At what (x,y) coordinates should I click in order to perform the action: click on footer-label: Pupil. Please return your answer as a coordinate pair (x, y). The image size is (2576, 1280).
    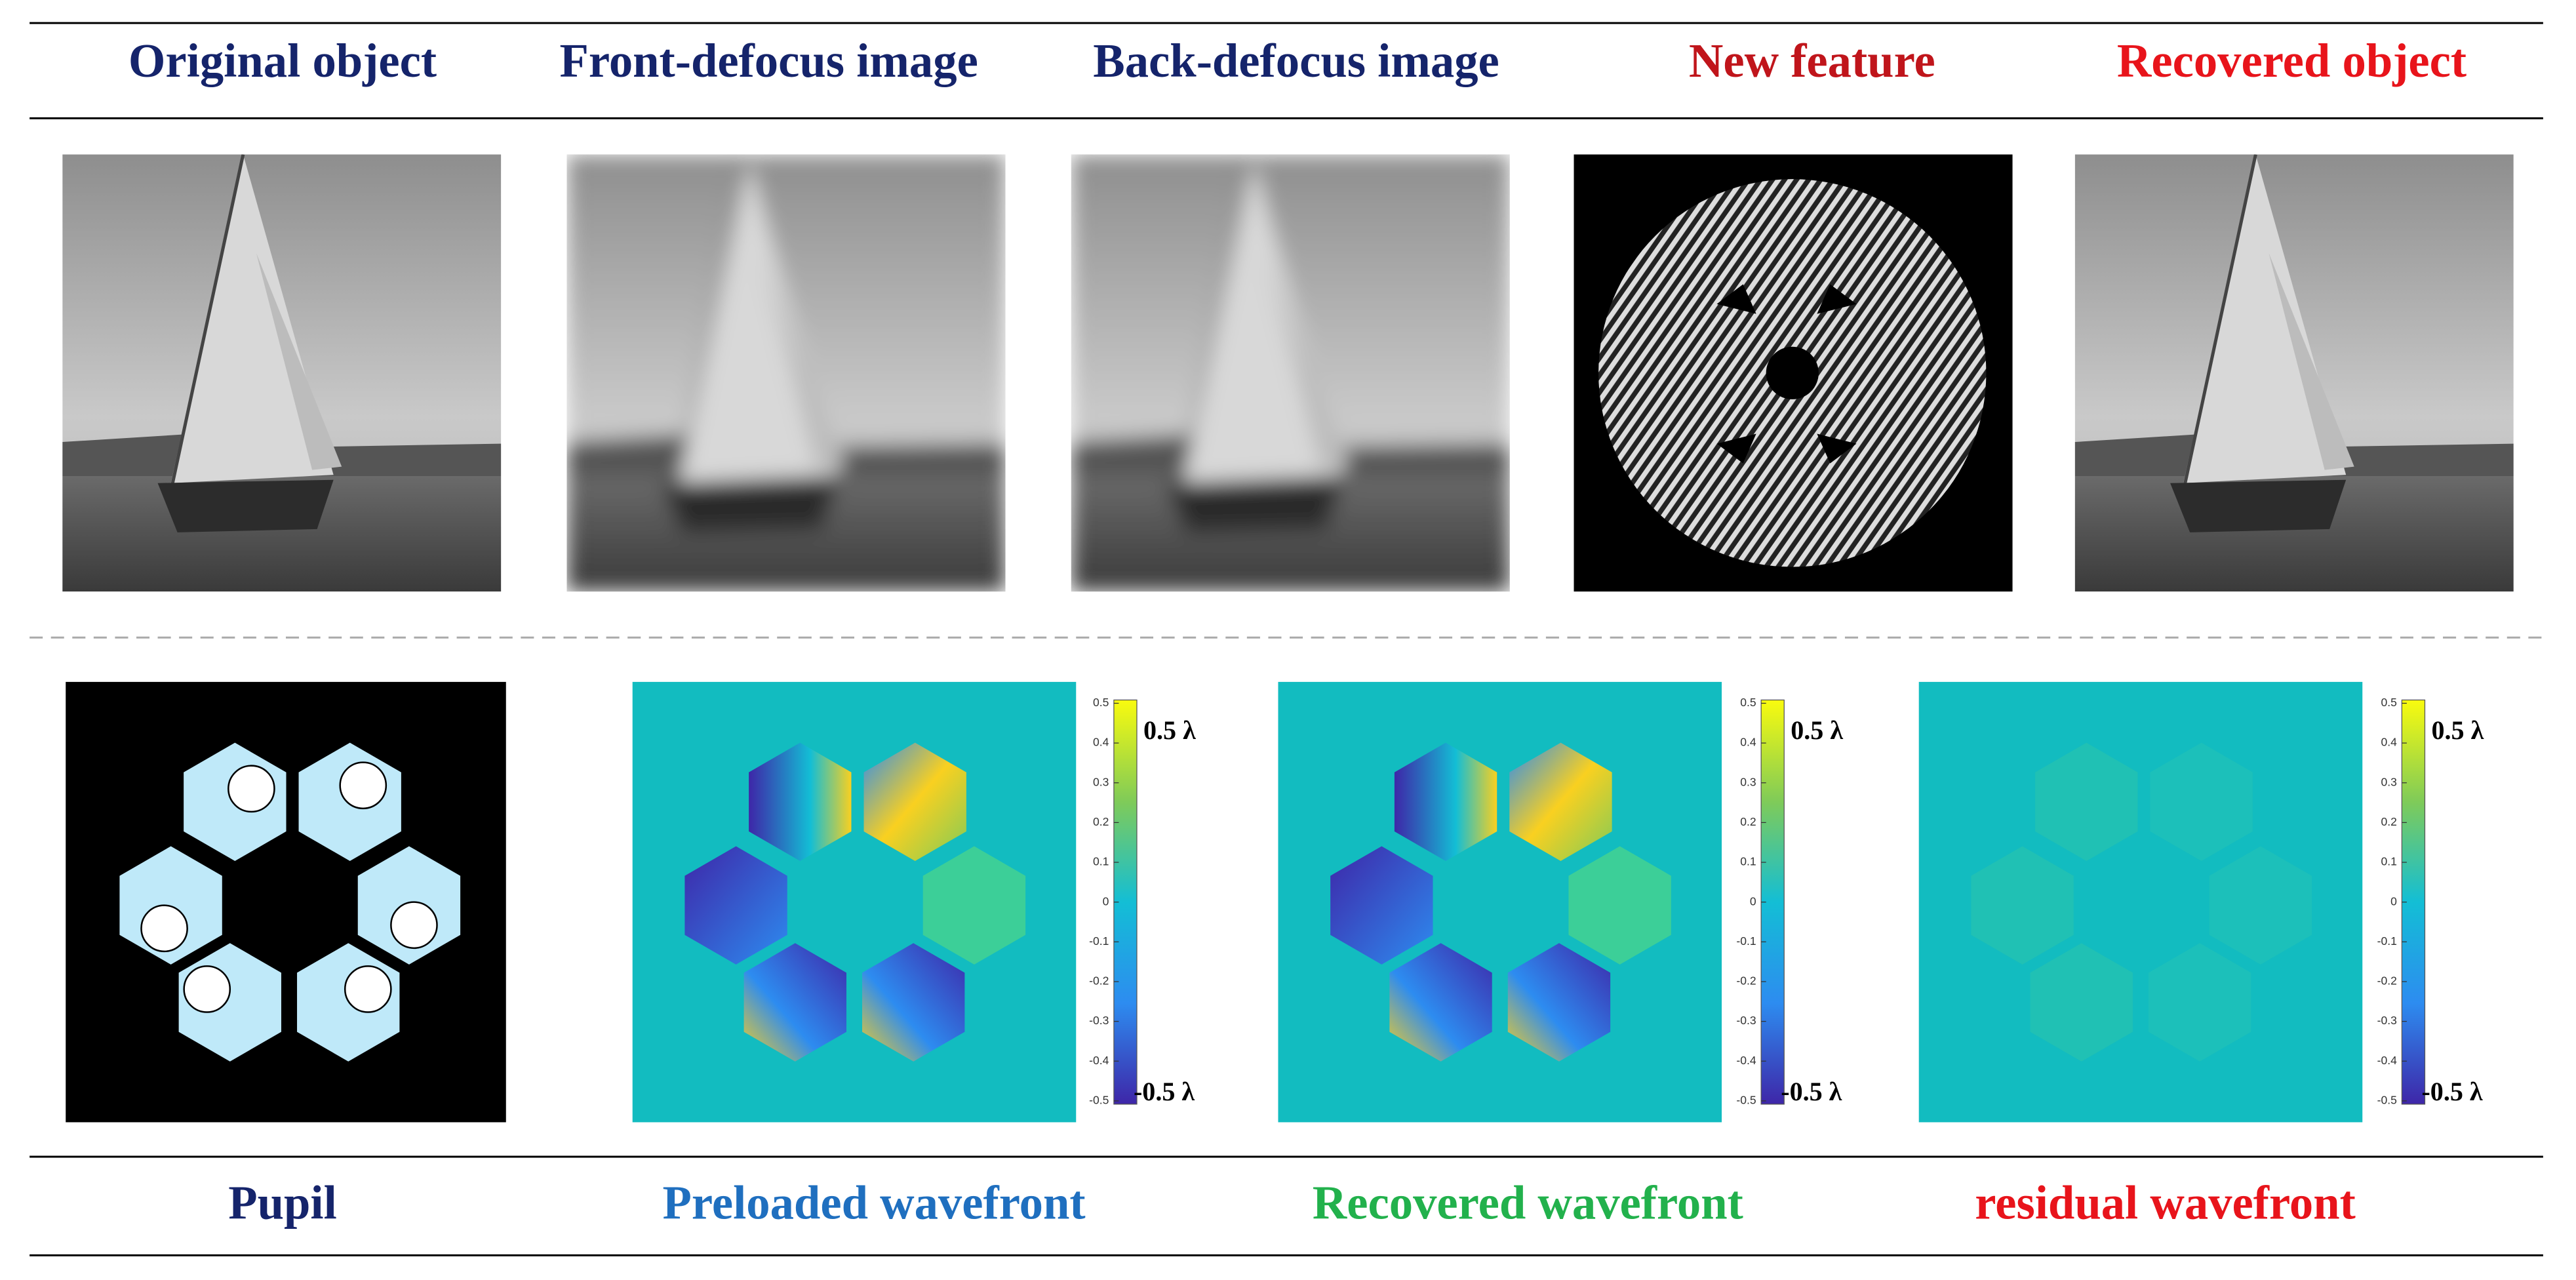
    Looking at the image, I should click on (282, 1202).